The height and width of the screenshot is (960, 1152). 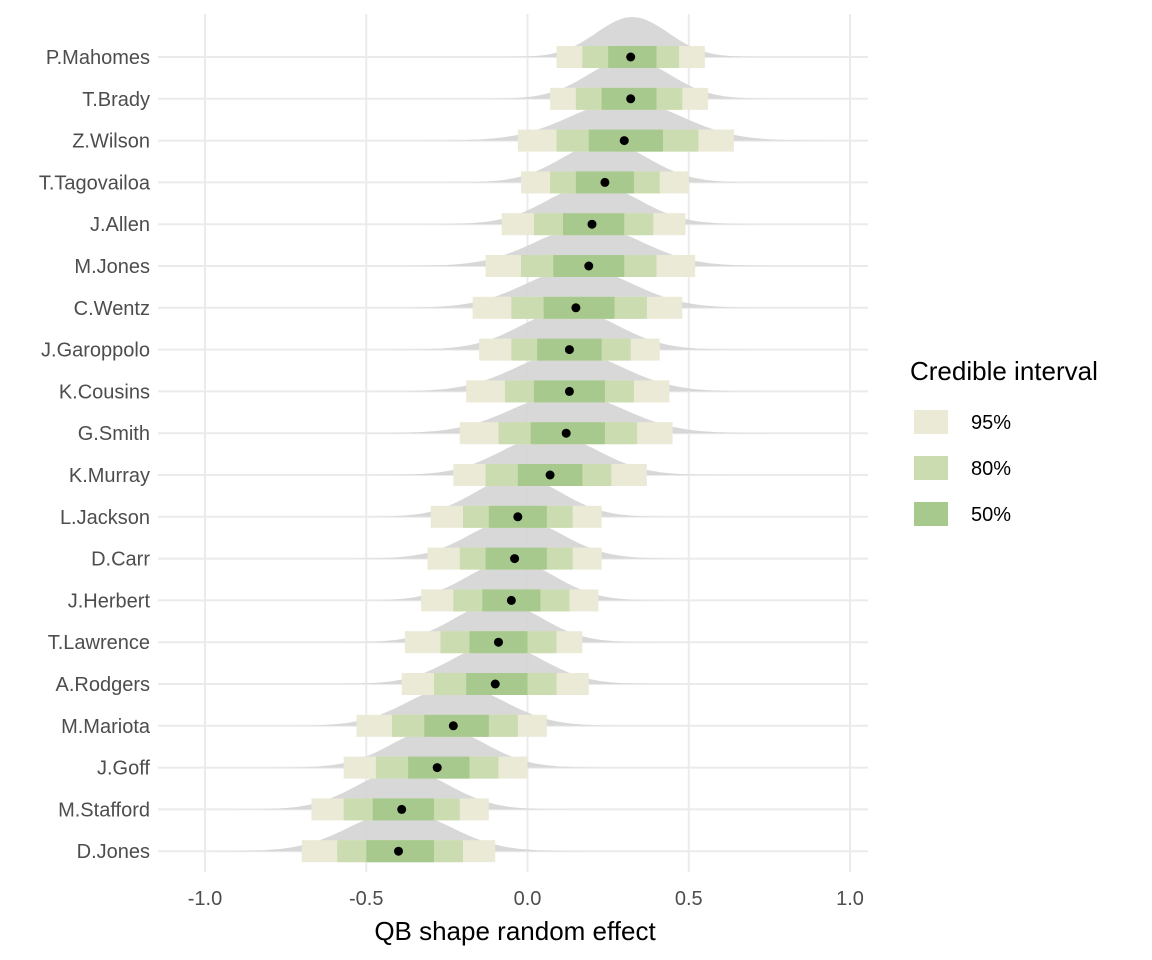 What do you see at coordinates (106, 727) in the screenshot?
I see `player-label: M.Mariota` at bounding box center [106, 727].